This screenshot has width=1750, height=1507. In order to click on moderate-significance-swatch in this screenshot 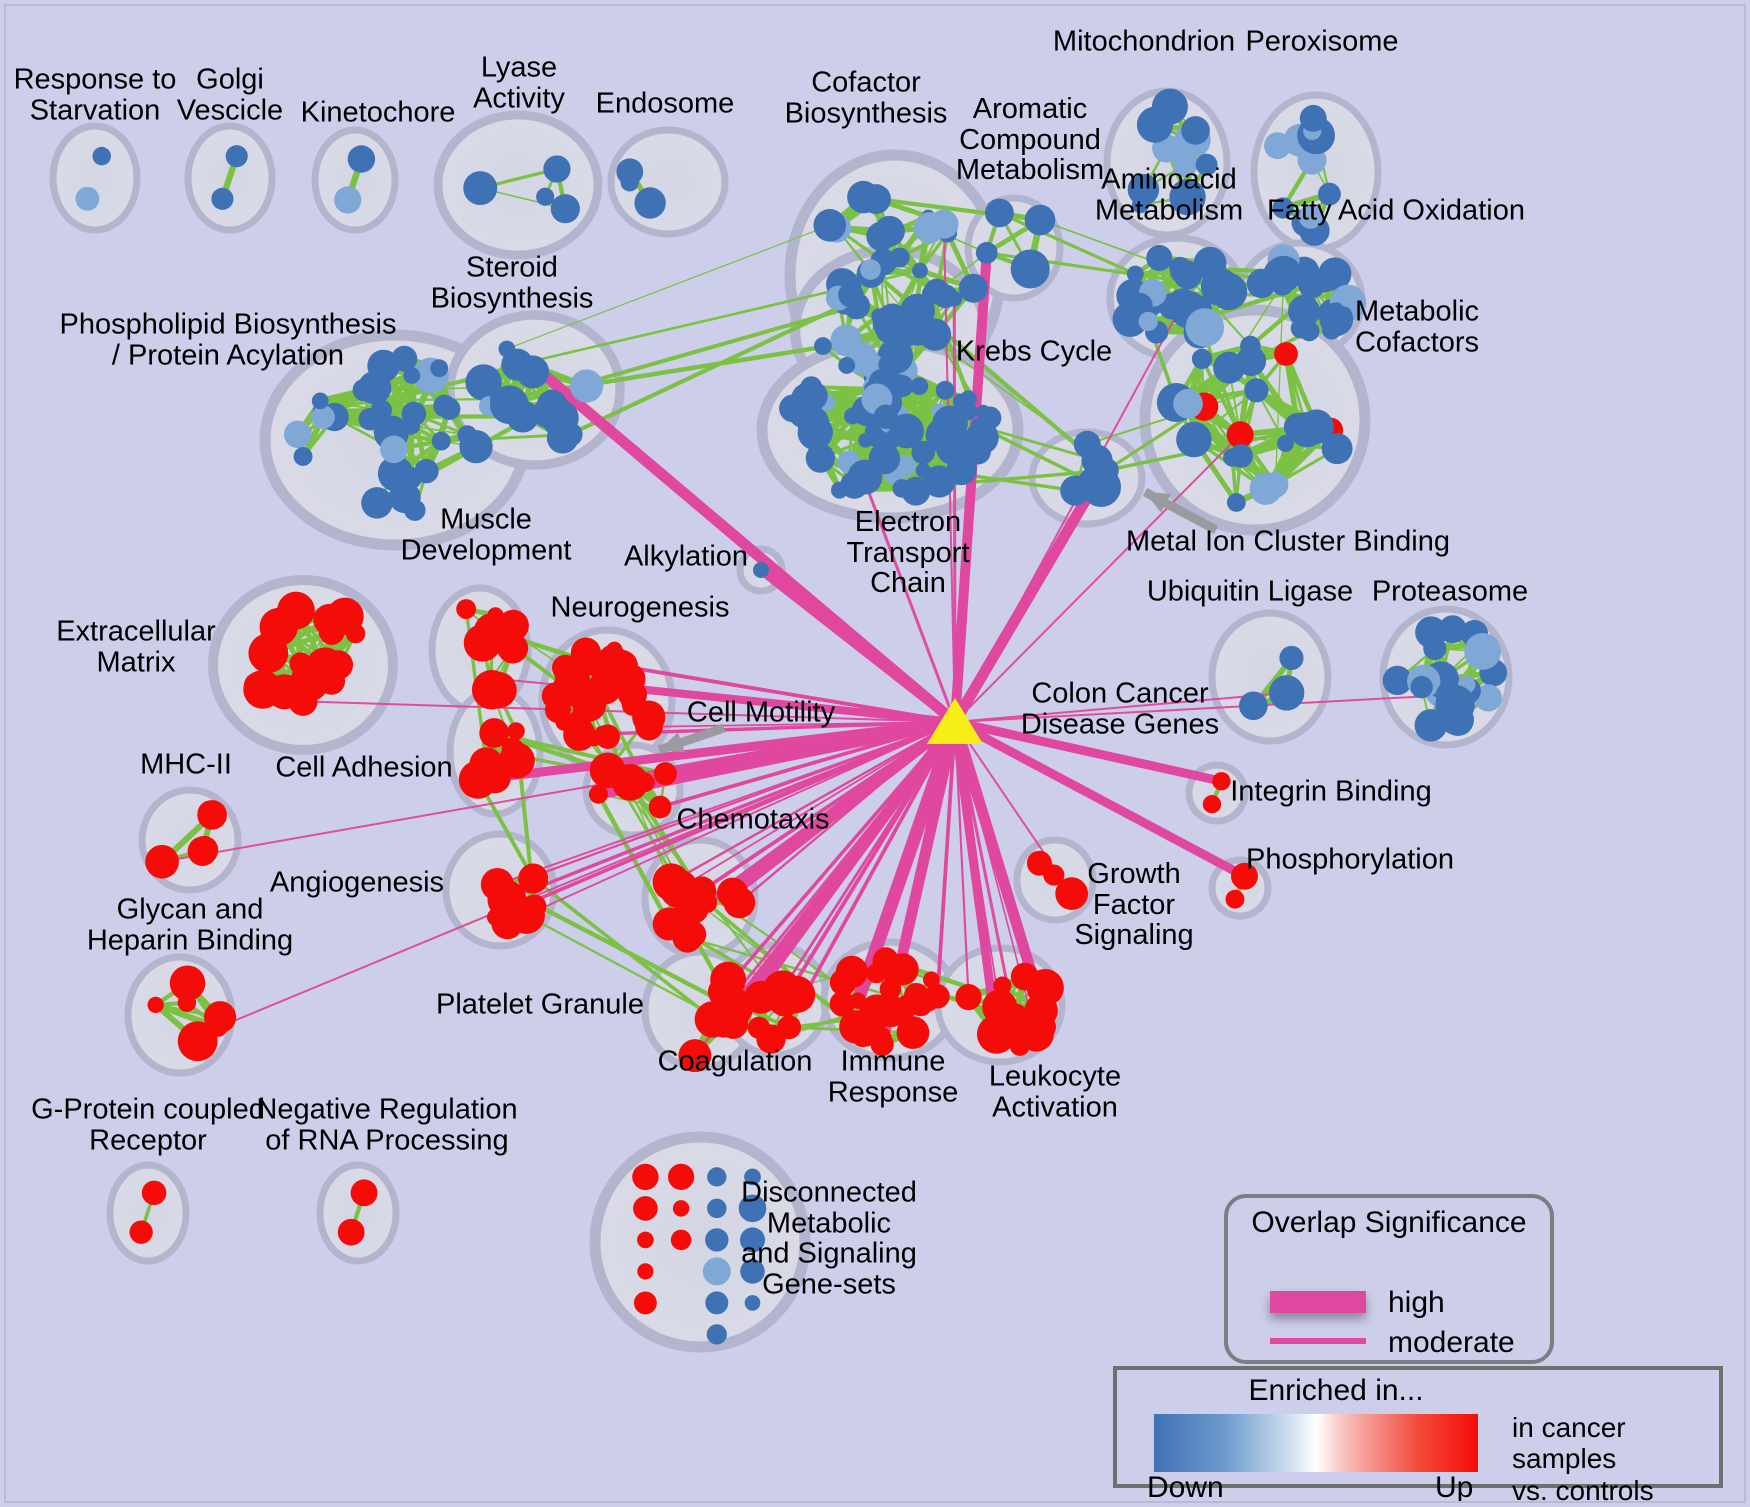, I will do `click(1318, 1341)`.